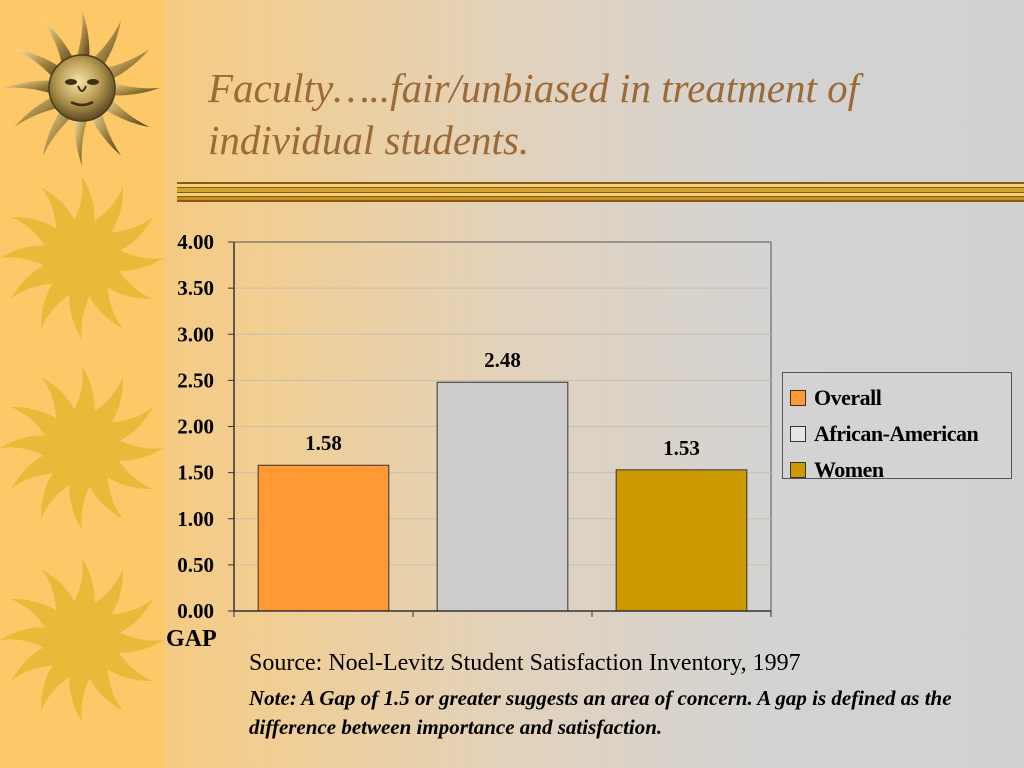  Describe the element at coordinates (82, 88) in the screenshot. I see `sun-face-icon` at that location.